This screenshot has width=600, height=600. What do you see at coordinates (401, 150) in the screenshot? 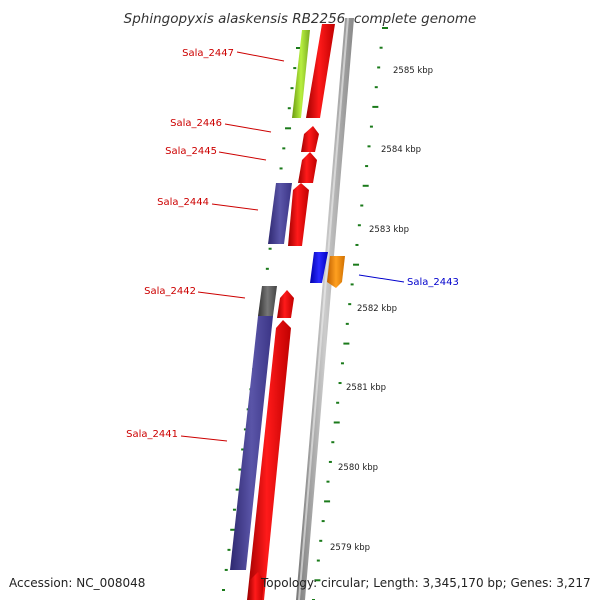
I see `tick-label: 2584 kbp` at bounding box center [401, 150].